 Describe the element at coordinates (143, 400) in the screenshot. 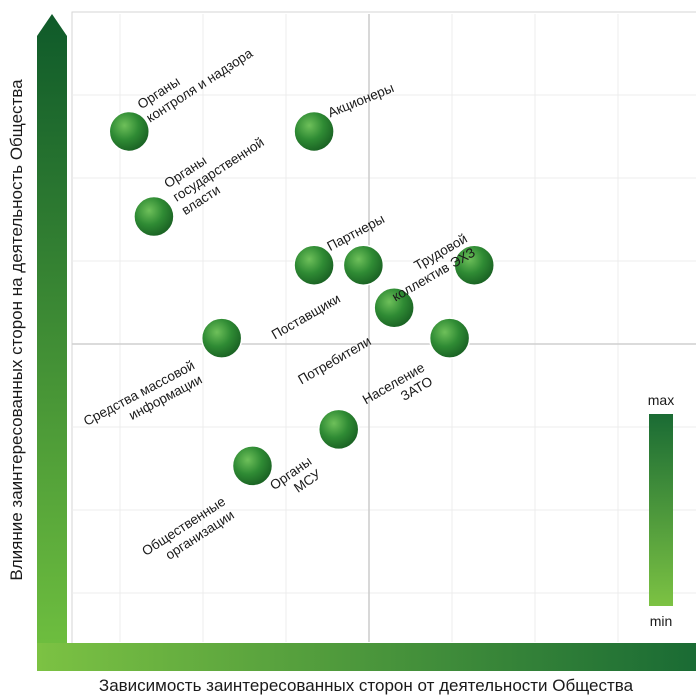

I see `data-point-label: Средства массовойинформации` at that location.